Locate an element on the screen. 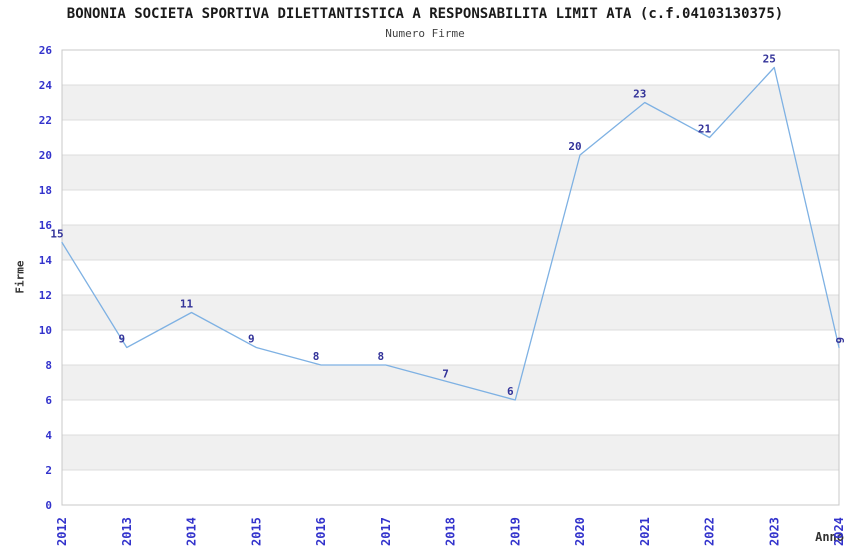 The image size is (850, 550). y-tick-label: 16 is located at coordinates (46, 225).